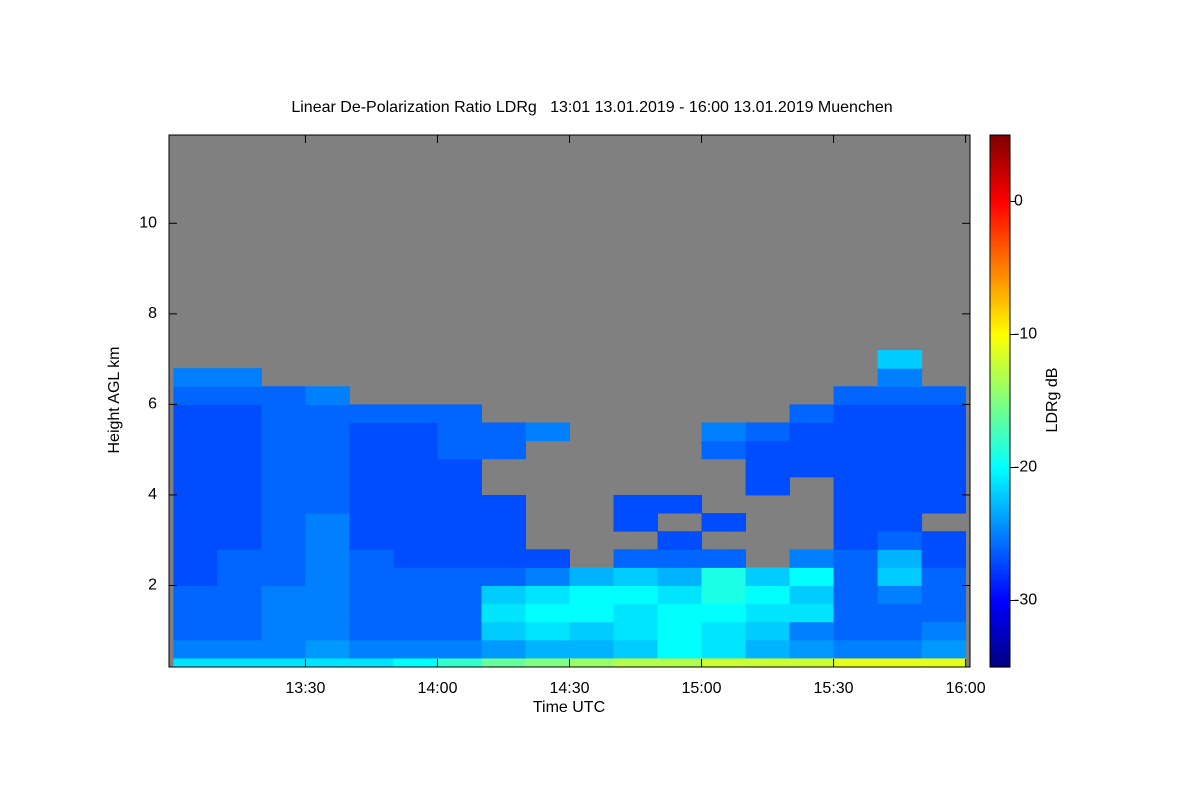 The width and height of the screenshot is (1200, 800). I want to click on x-tick-label: 14:30, so click(569, 688).